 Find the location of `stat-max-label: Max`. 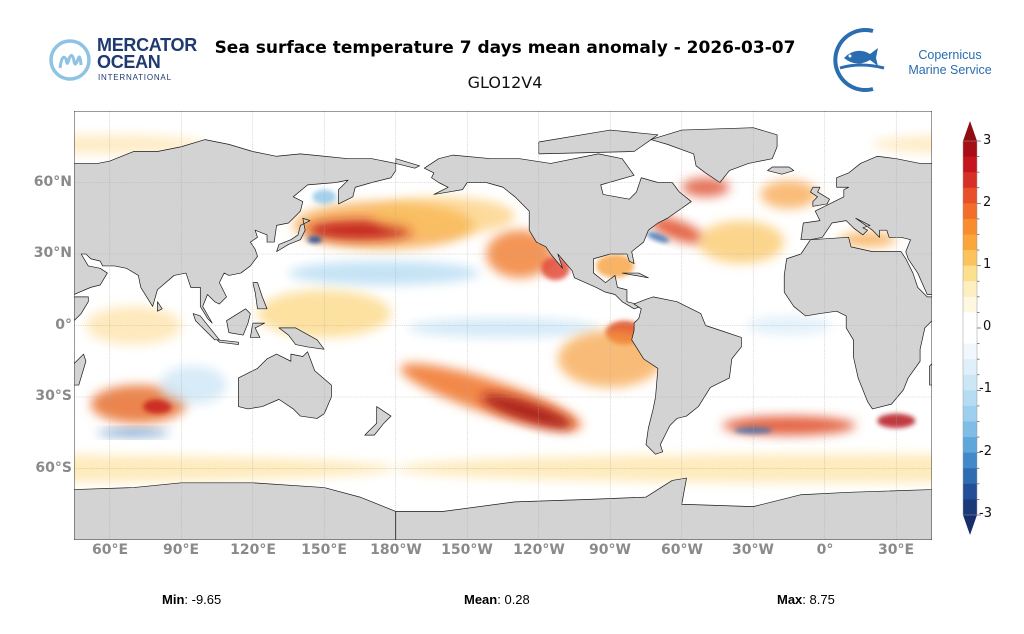

stat-max-label: Max is located at coordinates (790, 599).